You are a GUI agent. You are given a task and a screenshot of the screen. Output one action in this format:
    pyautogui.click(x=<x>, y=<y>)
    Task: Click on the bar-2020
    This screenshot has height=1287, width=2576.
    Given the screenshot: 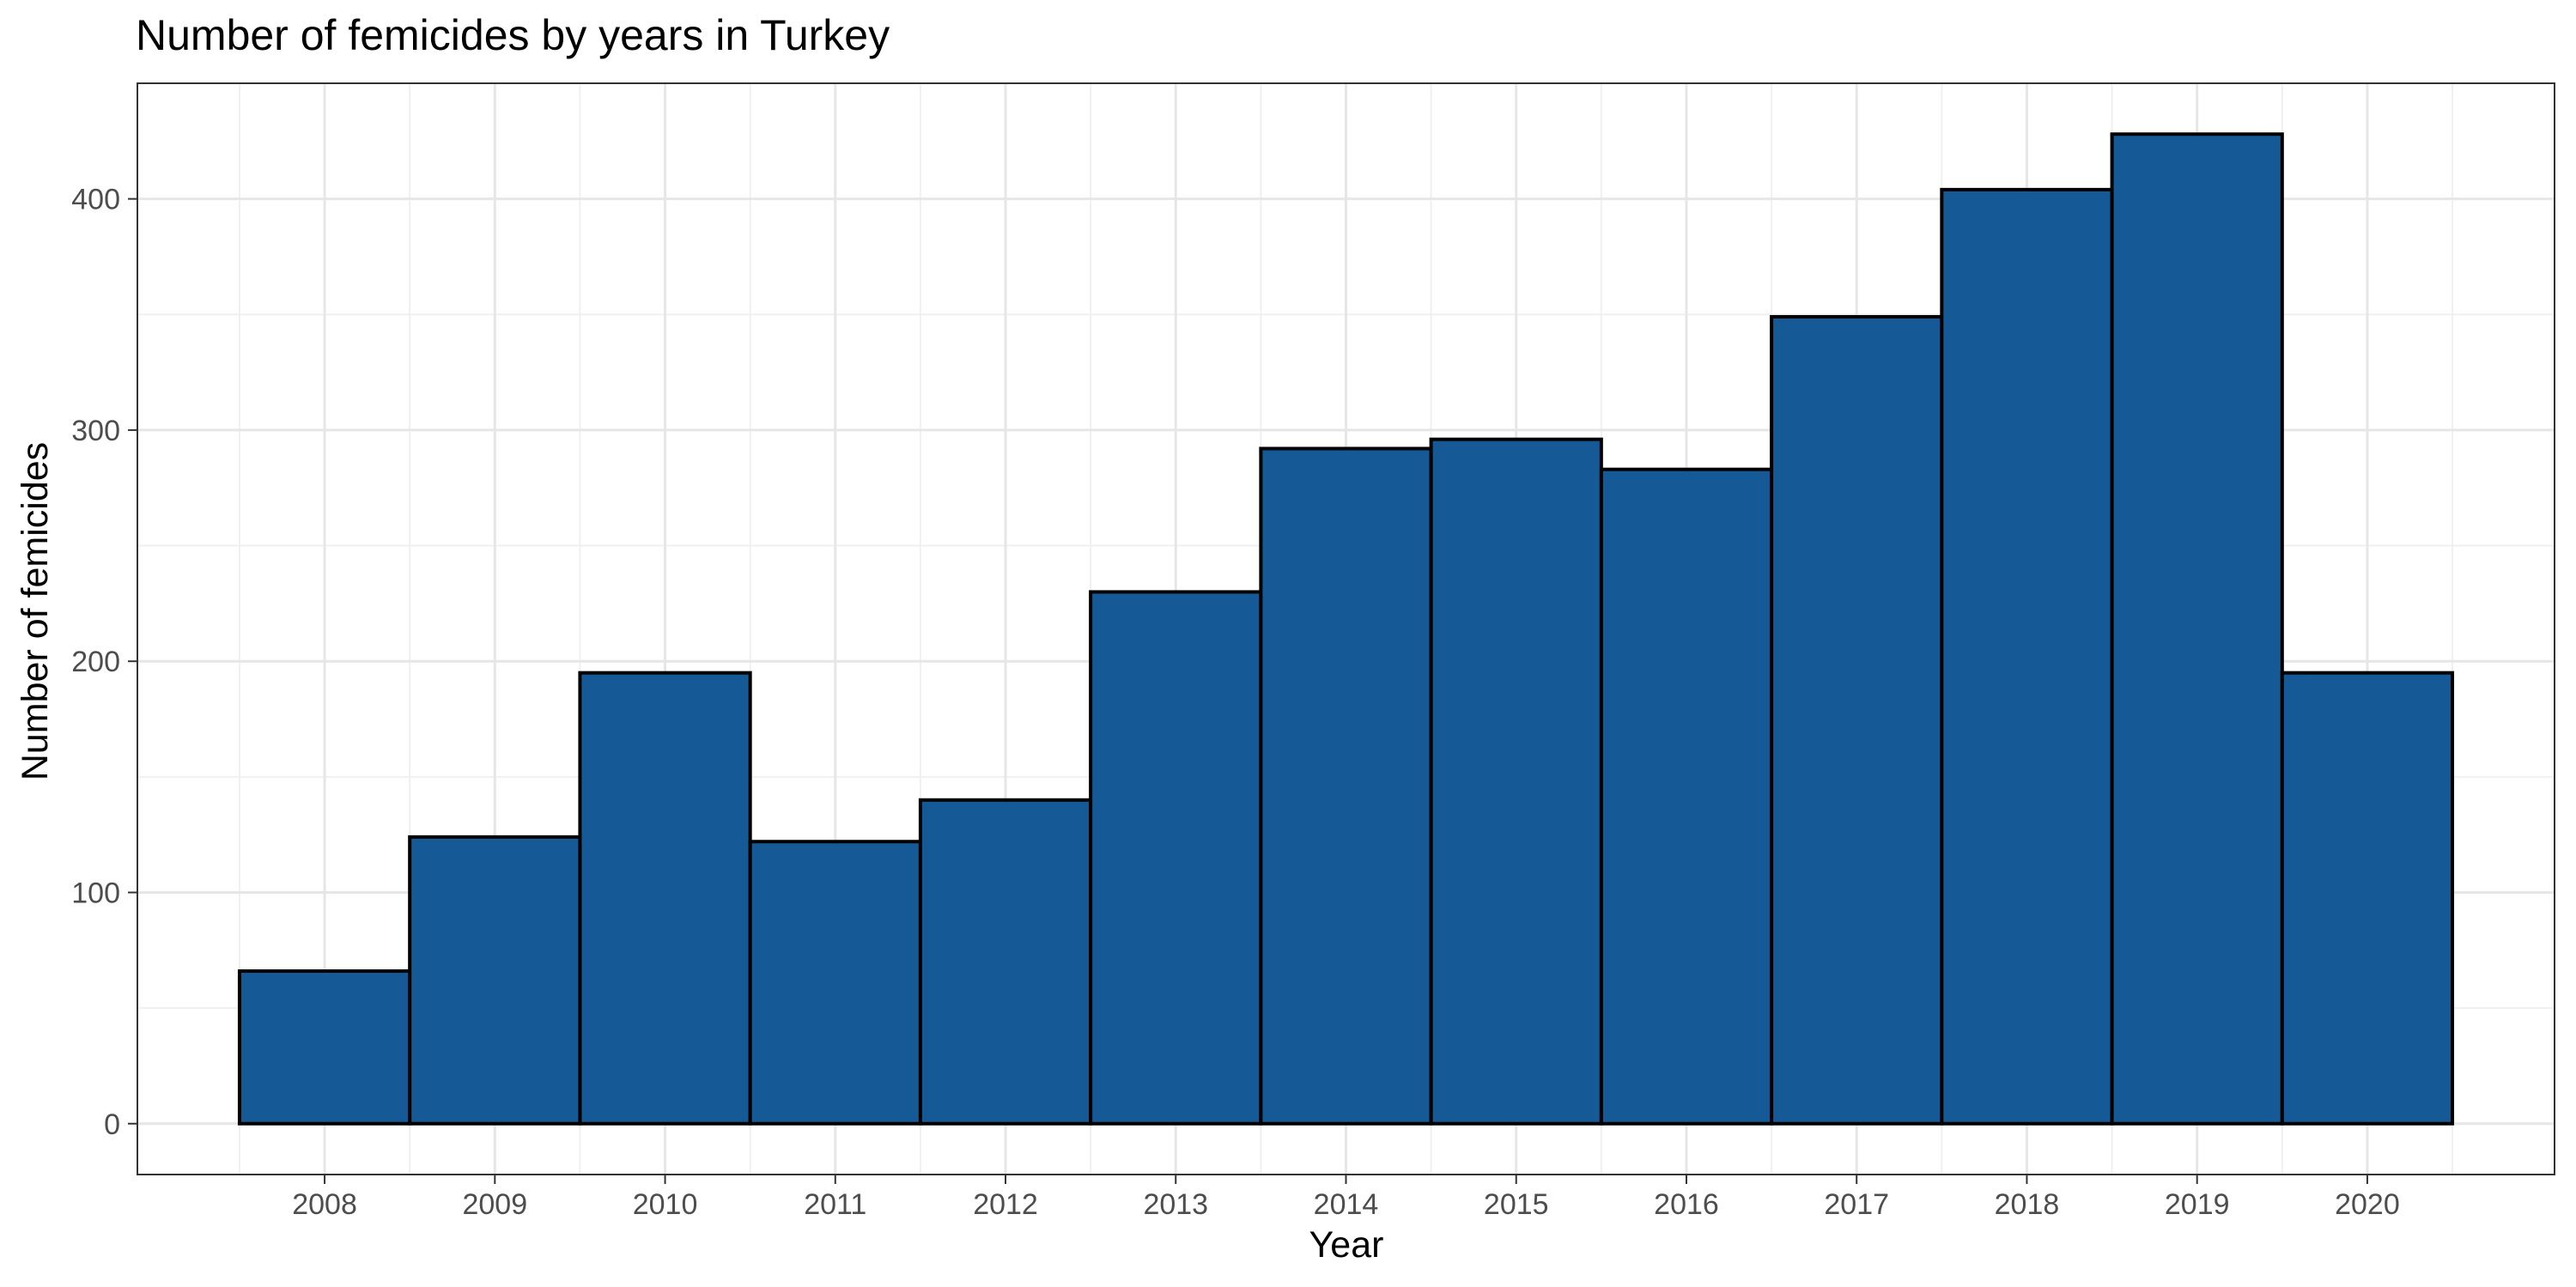 What is the action you would take?
    pyautogui.click(x=2368, y=898)
    